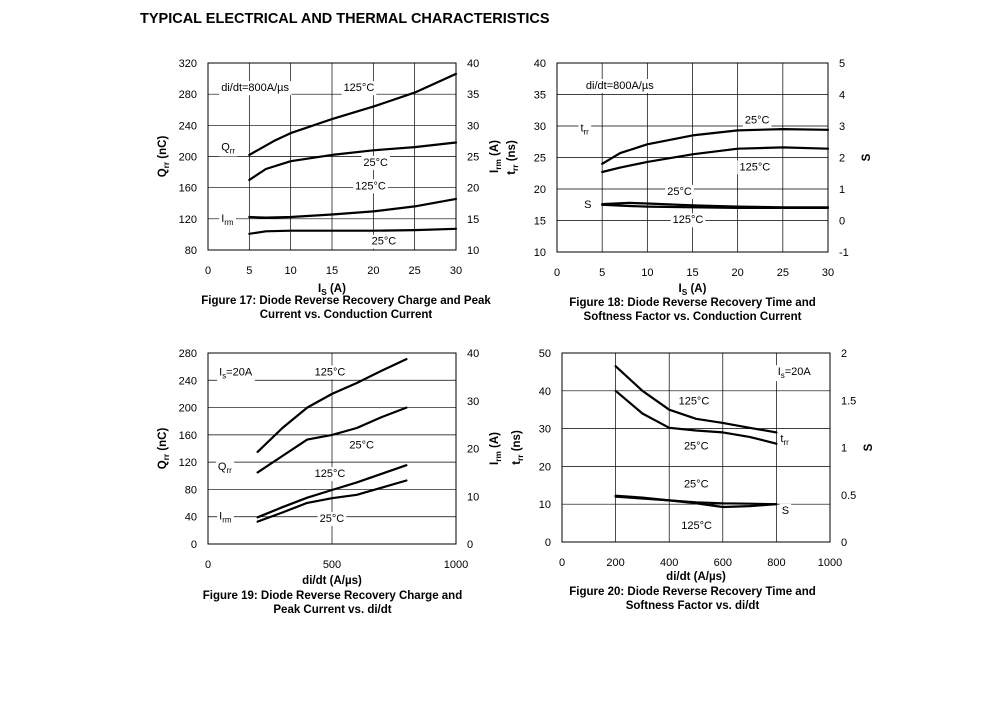 The width and height of the screenshot is (991, 705). Describe the element at coordinates (188, 354) in the screenshot. I see `y-tick-label: 280` at that location.